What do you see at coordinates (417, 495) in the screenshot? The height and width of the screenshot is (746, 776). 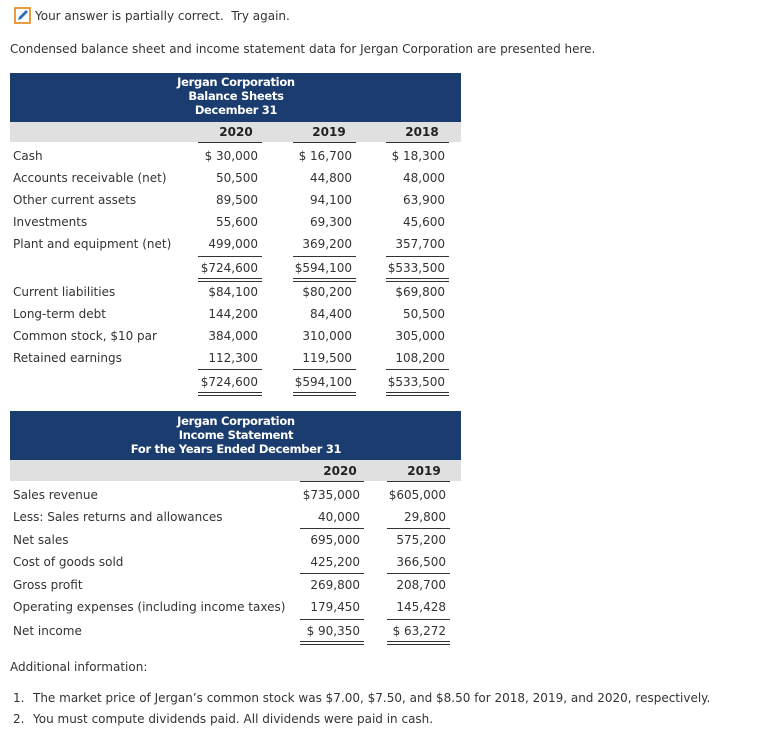 I see `cell: $605,000` at bounding box center [417, 495].